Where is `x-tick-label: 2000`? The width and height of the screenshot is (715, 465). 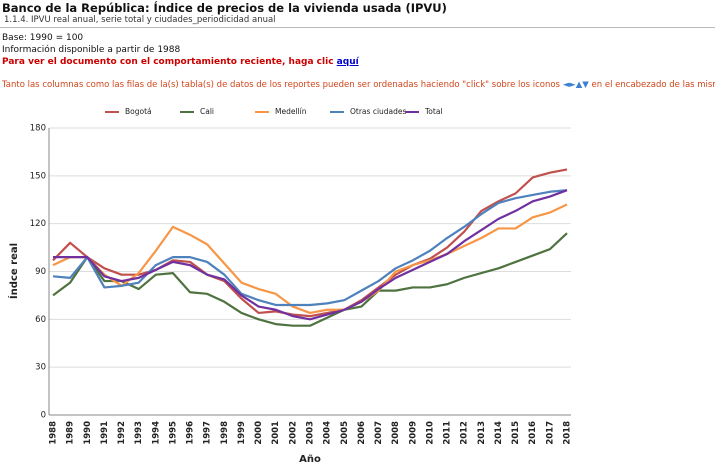
x-tick-label: 2000 is located at coordinates (259, 433).